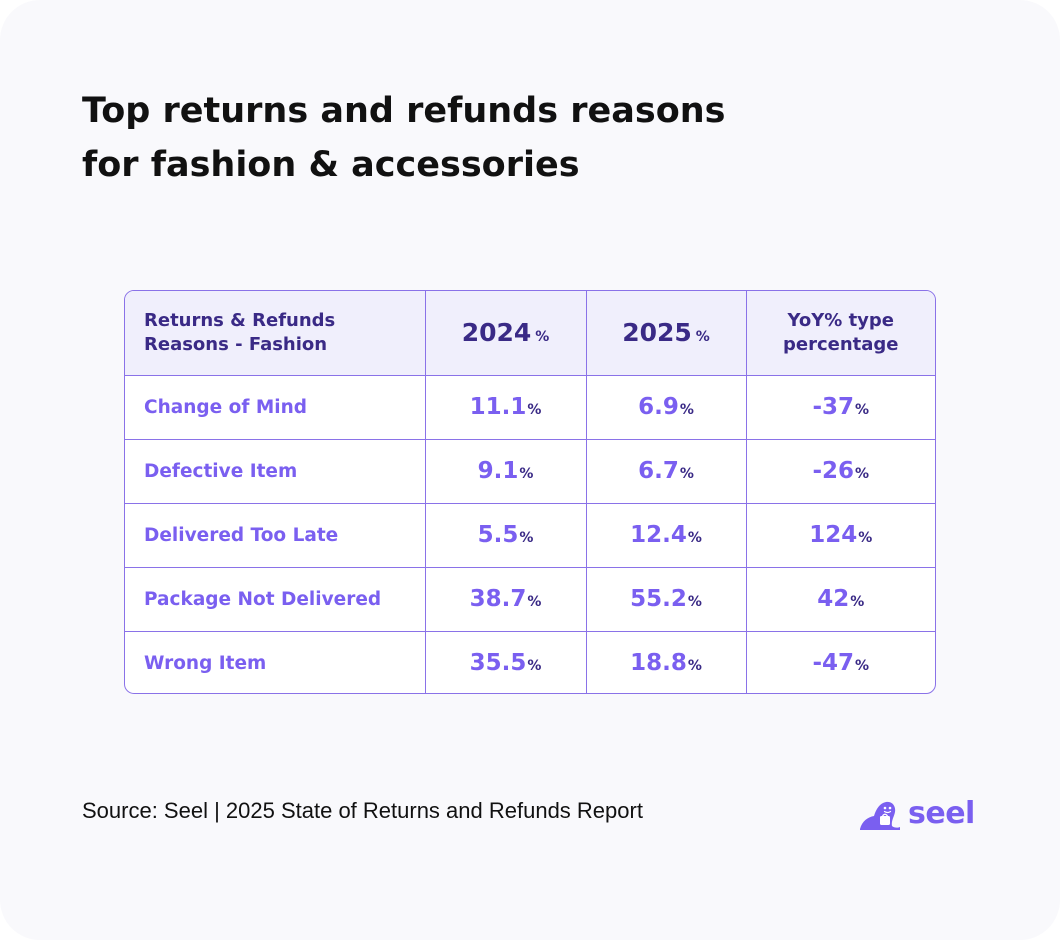 Image resolution: width=1060 pixels, height=940 pixels. Describe the element at coordinates (542, 337) in the screenshot. I see `header-2024-unit: %` at that location.